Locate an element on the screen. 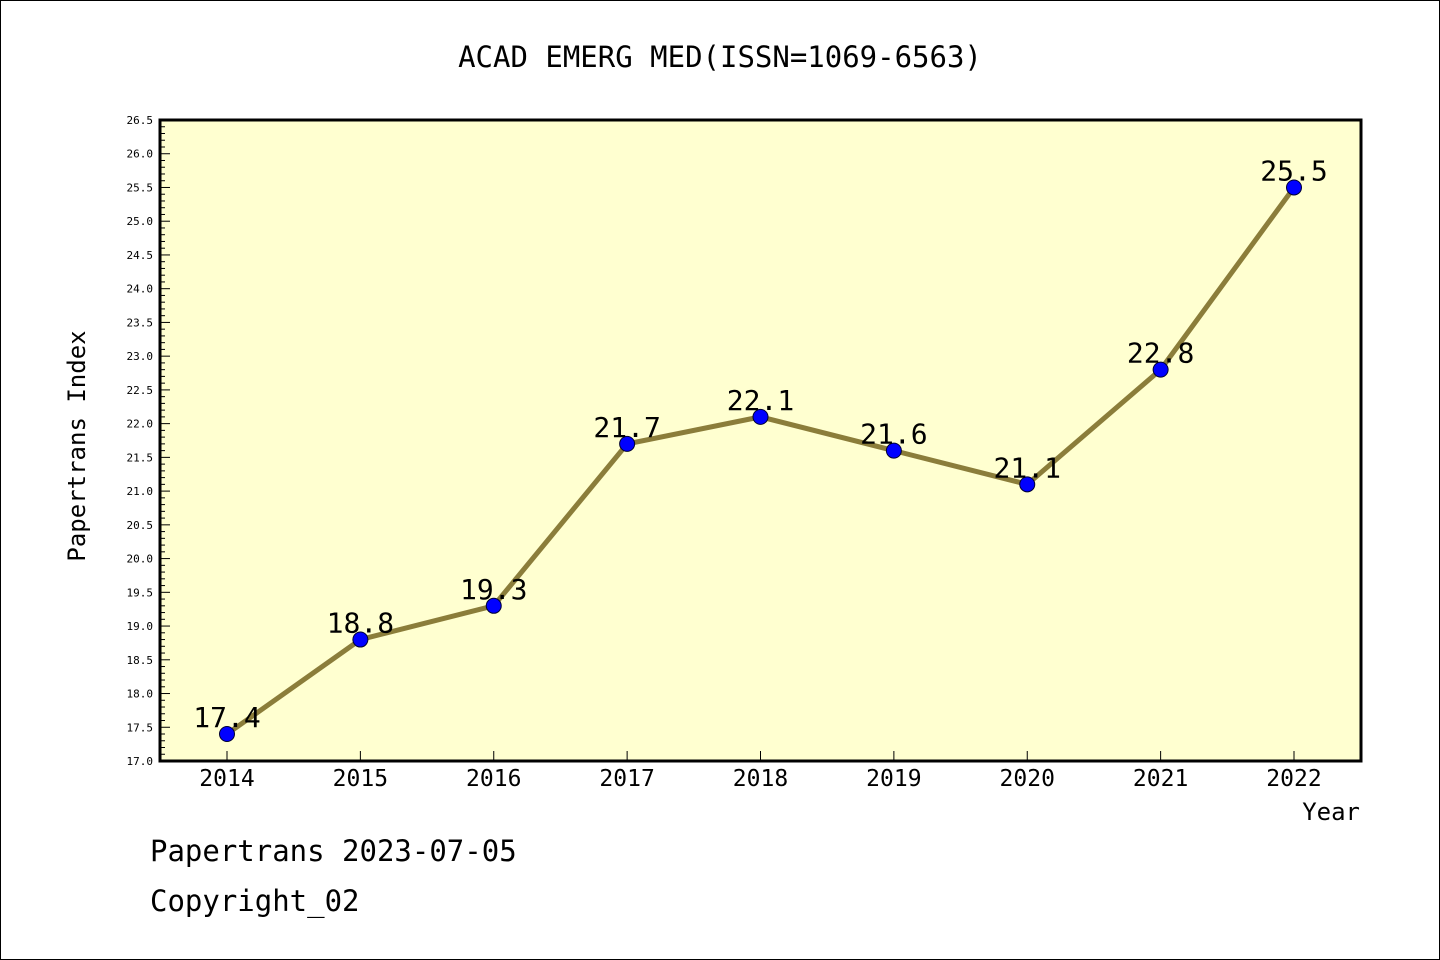 This screenshot has width=1440, height=960. y-tick-label: 21.5 is located at coordinates (140, 457).